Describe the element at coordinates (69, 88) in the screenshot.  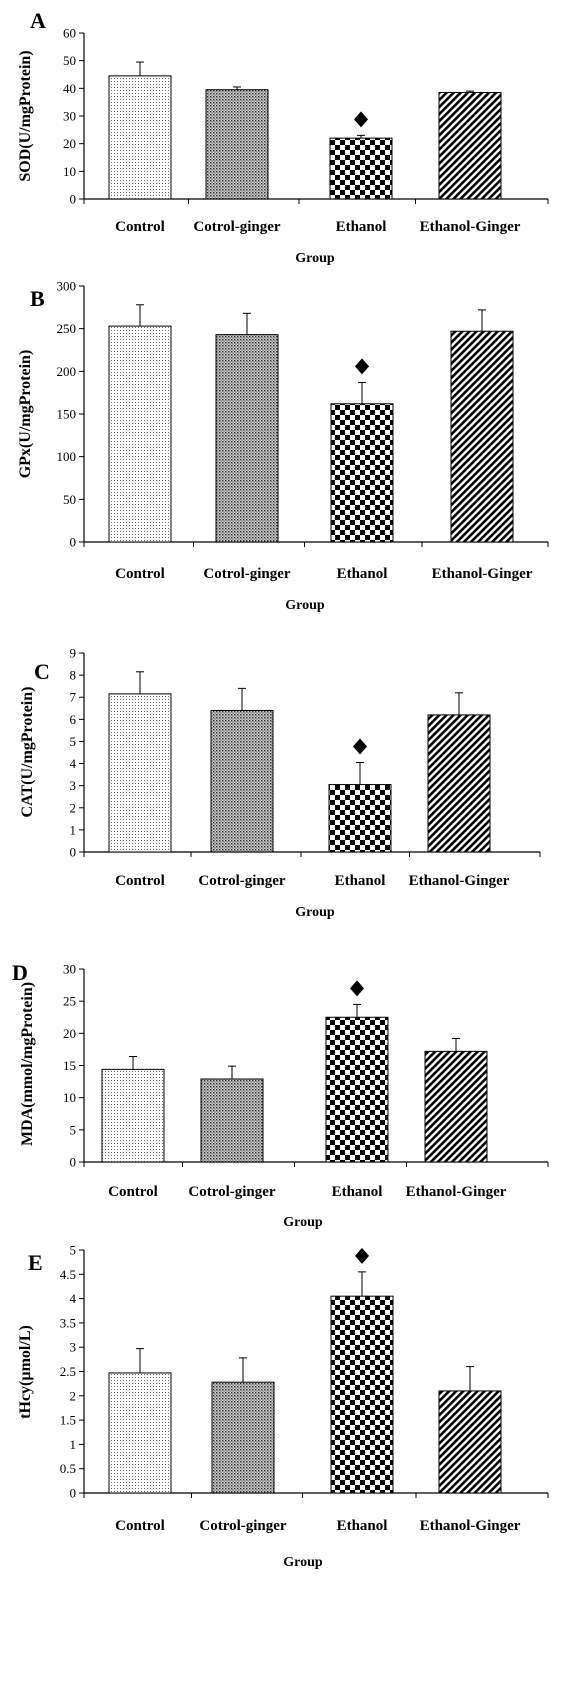
I see `y-tick-label: 40` at that location.